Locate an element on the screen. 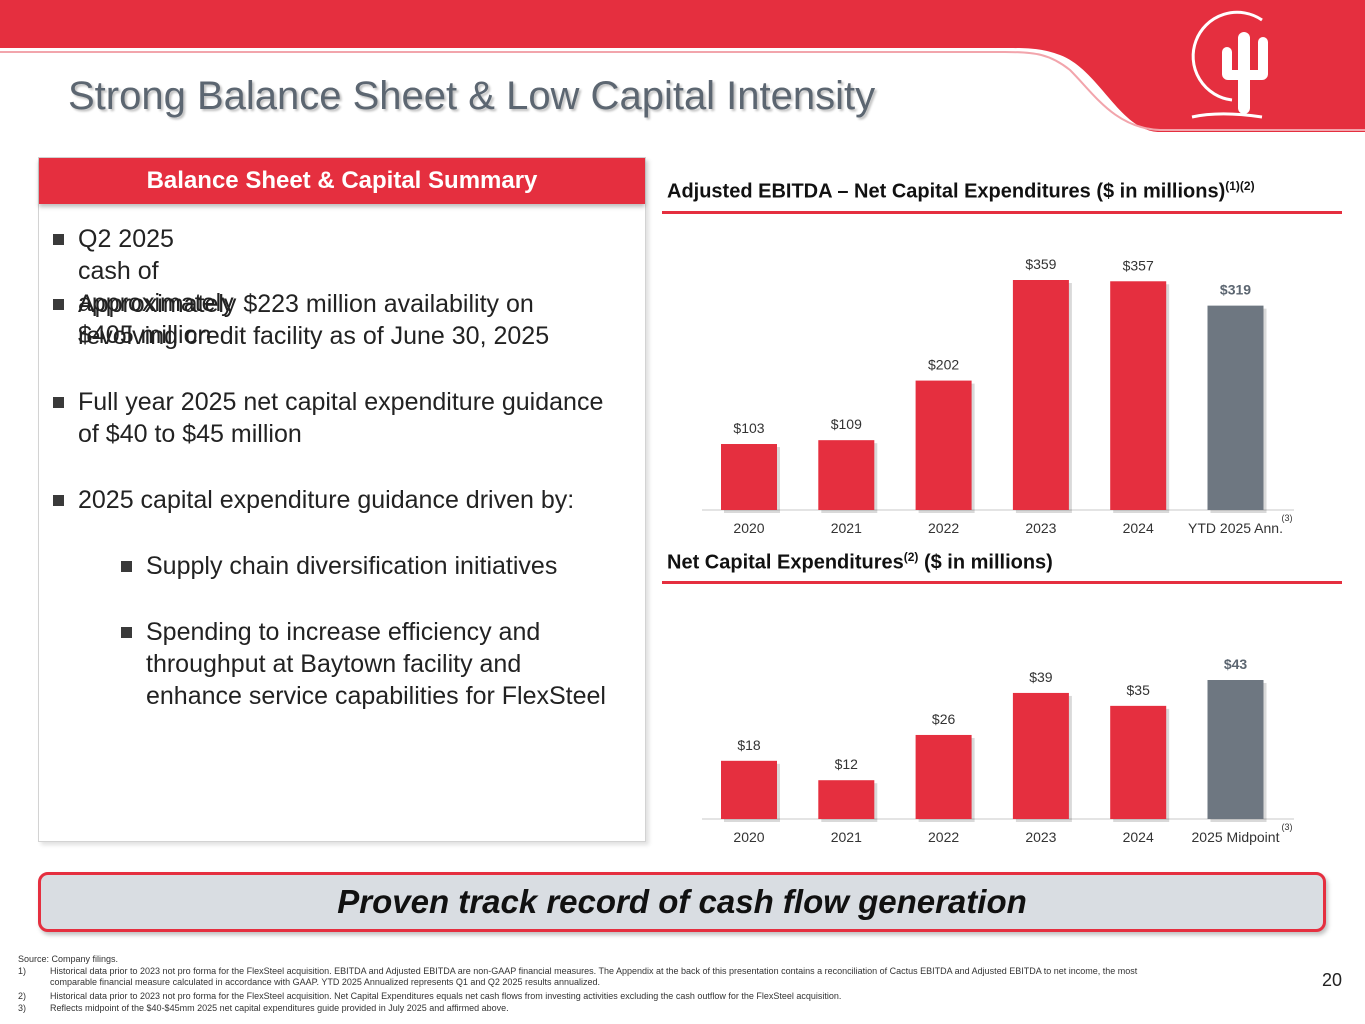 The width and height of the screenshot is (1365, 1024). data-label: $359 is located at coordinates (1040, 264).